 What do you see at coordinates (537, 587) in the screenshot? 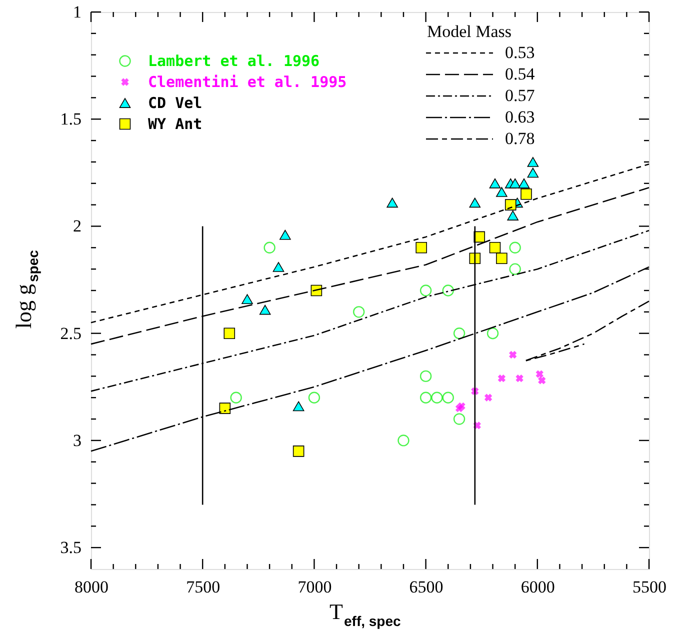
I see `x-tick-label: 6000` at bounding box center [537, 587].